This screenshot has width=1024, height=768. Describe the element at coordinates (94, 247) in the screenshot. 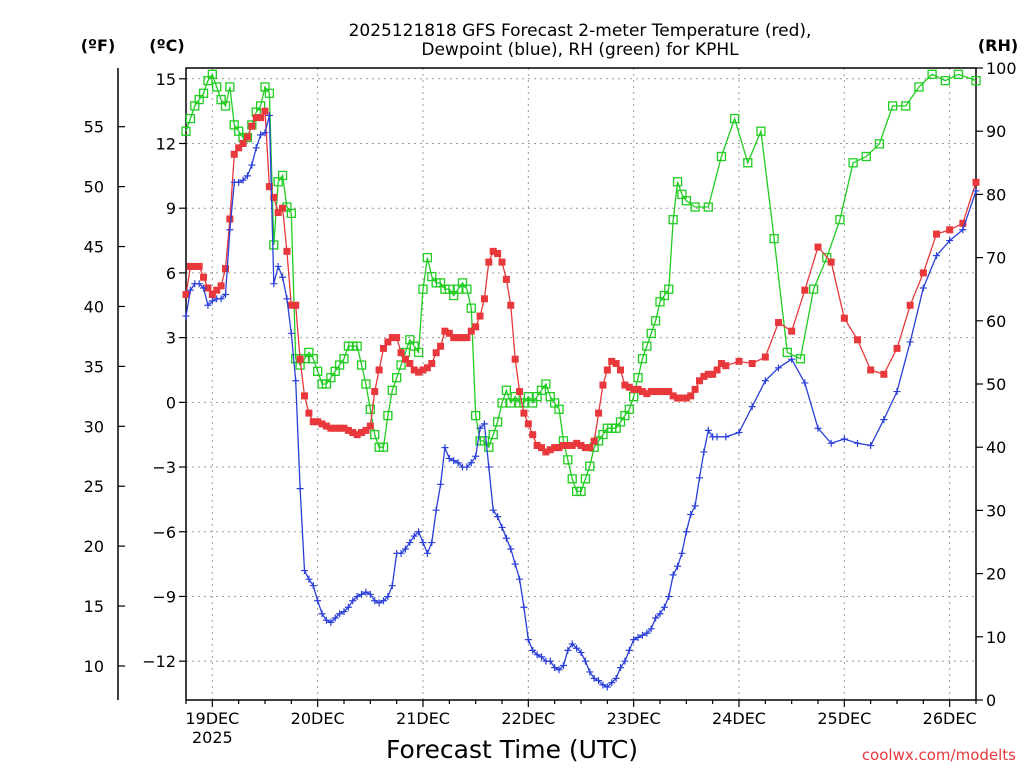

I see `fahrenheit-tick-label: 45` at that location.